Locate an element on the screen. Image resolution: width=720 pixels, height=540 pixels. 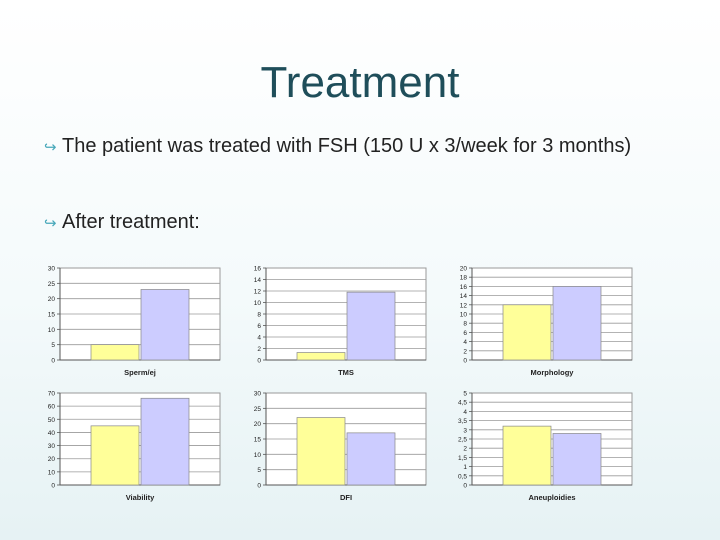
chart-tms: 0 2 4 6 8 10 12 14 16 TMS is located at coordinates (340, 321).